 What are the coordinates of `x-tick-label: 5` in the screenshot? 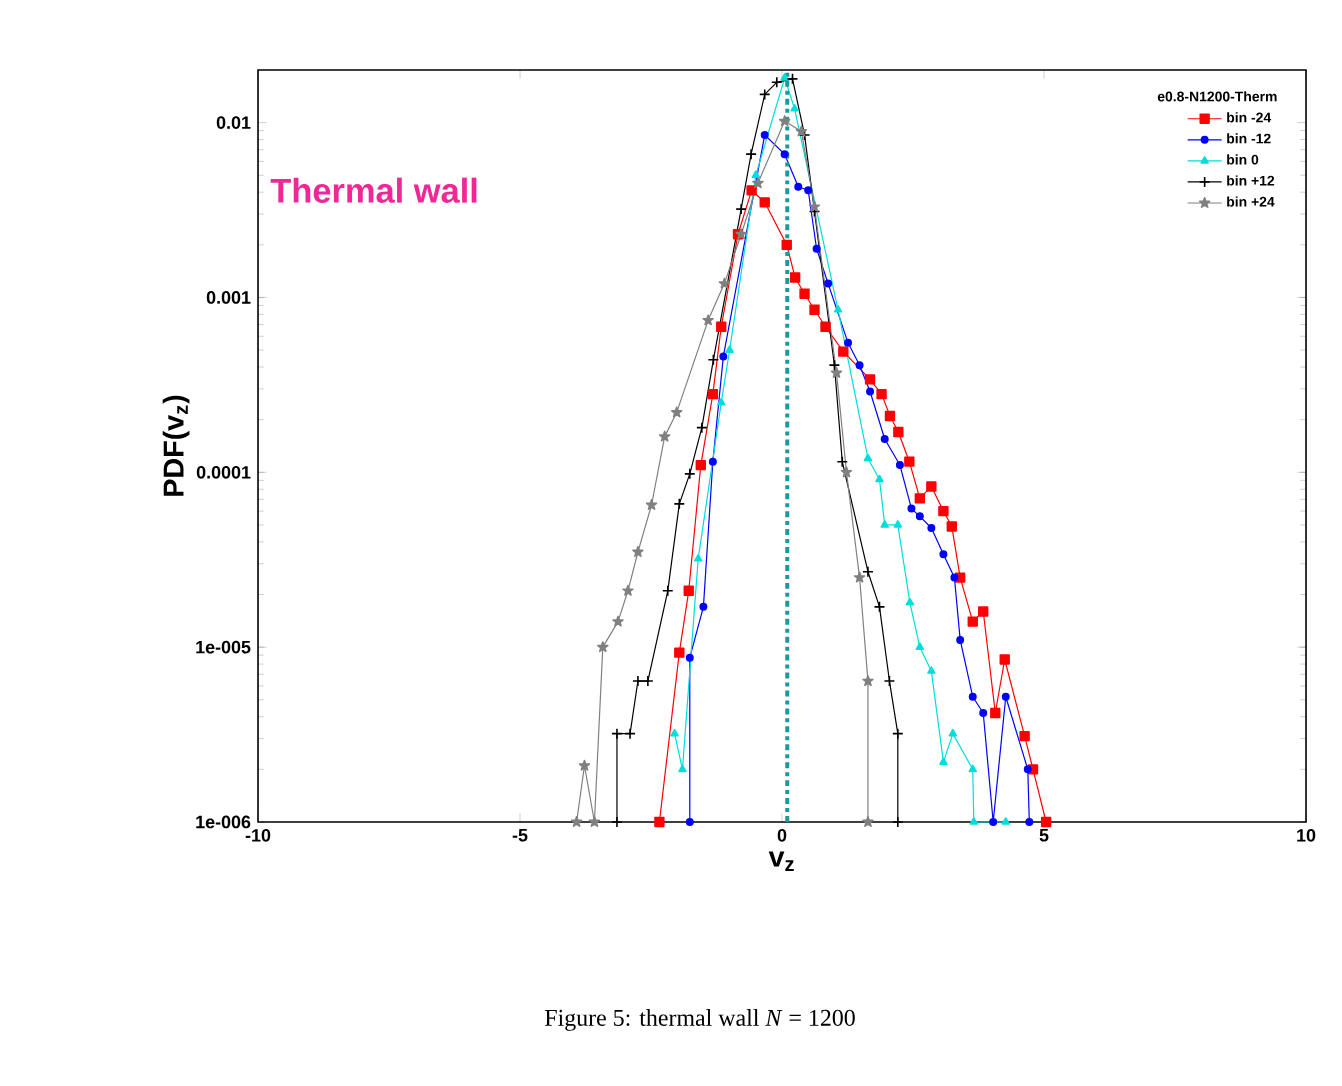 It's located at (1044, 835).